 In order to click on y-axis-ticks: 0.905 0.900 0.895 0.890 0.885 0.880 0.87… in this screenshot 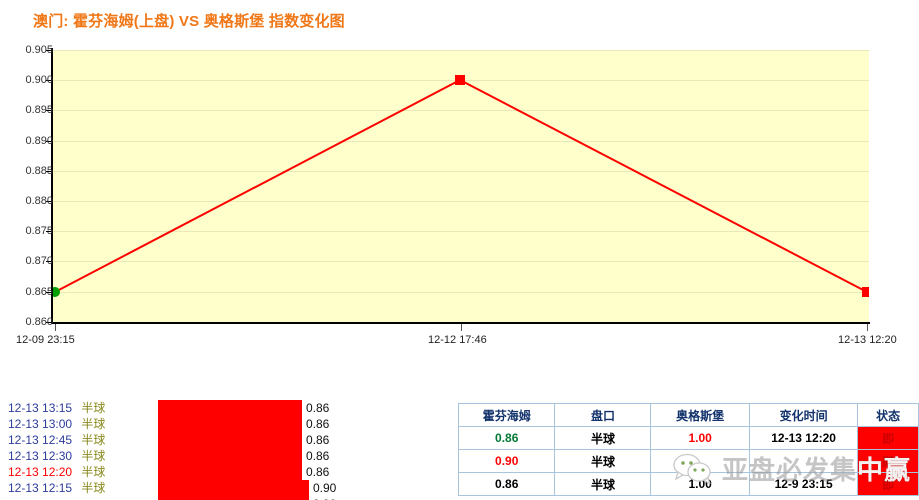, I will do `click(26, 192)`.